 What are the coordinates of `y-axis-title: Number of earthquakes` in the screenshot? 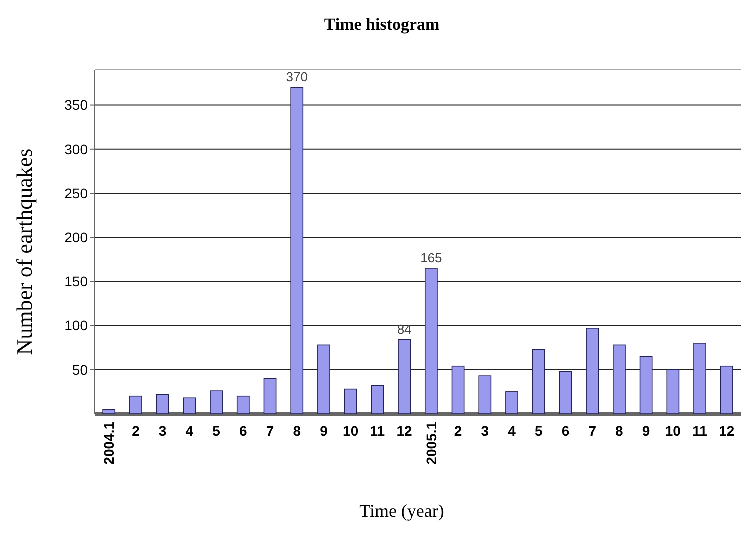 It's located at (24, 252).